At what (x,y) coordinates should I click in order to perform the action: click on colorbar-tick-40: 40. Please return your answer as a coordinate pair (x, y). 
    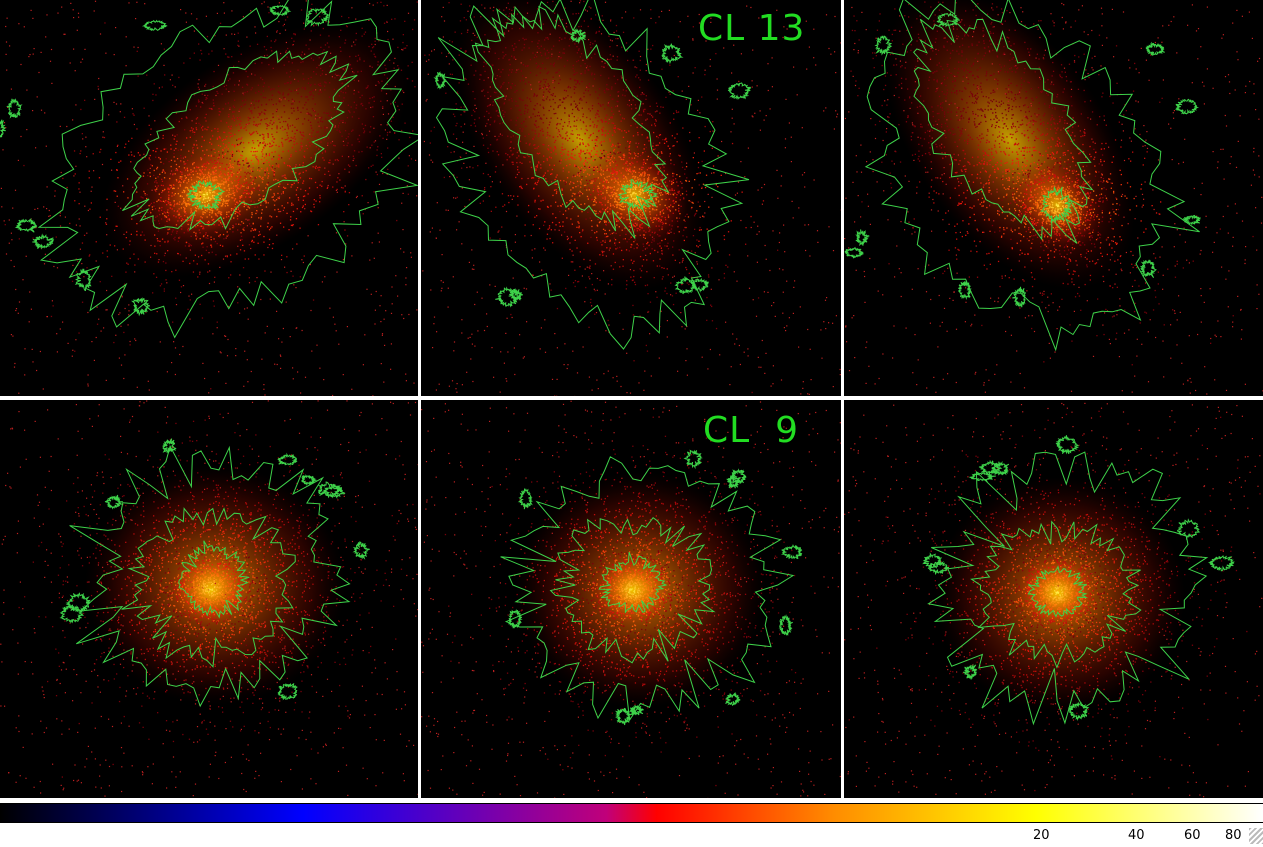
    Looking at the image, I should click on (1136, 835).